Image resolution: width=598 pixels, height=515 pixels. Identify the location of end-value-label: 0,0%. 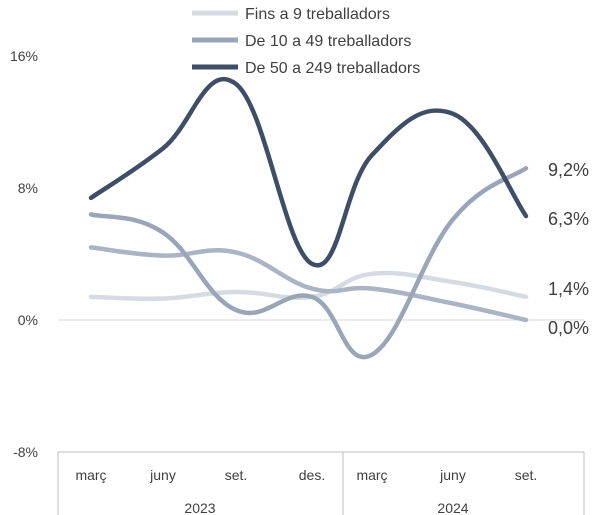
(568, 328).